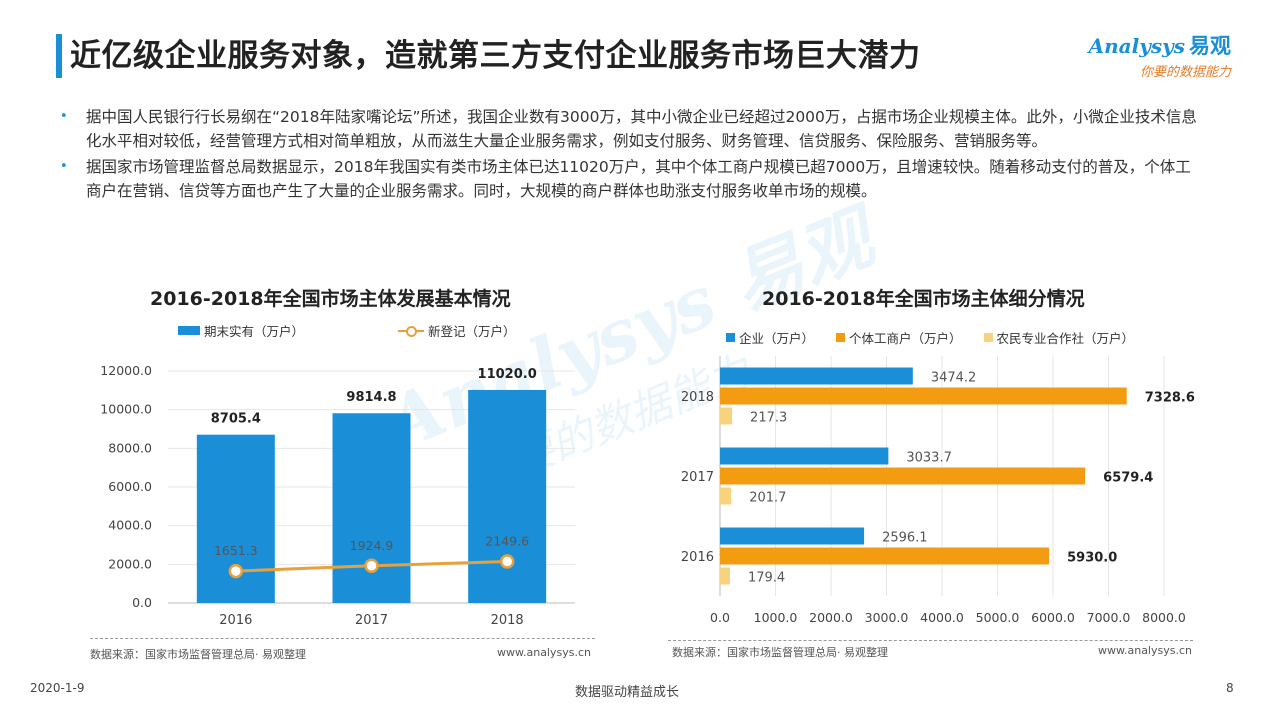 This screenshot has width=1267, height=713. Describe the element at coordinates (236, 419) in the screenshot. I see `bar-value-label: 8705.4` at that location.